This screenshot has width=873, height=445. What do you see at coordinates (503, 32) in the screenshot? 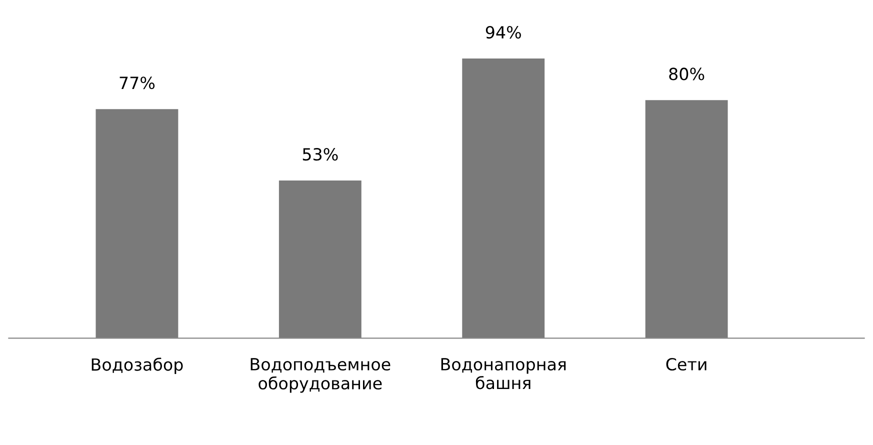
I see `data-label: 94%` at bounding box center [503, 32].